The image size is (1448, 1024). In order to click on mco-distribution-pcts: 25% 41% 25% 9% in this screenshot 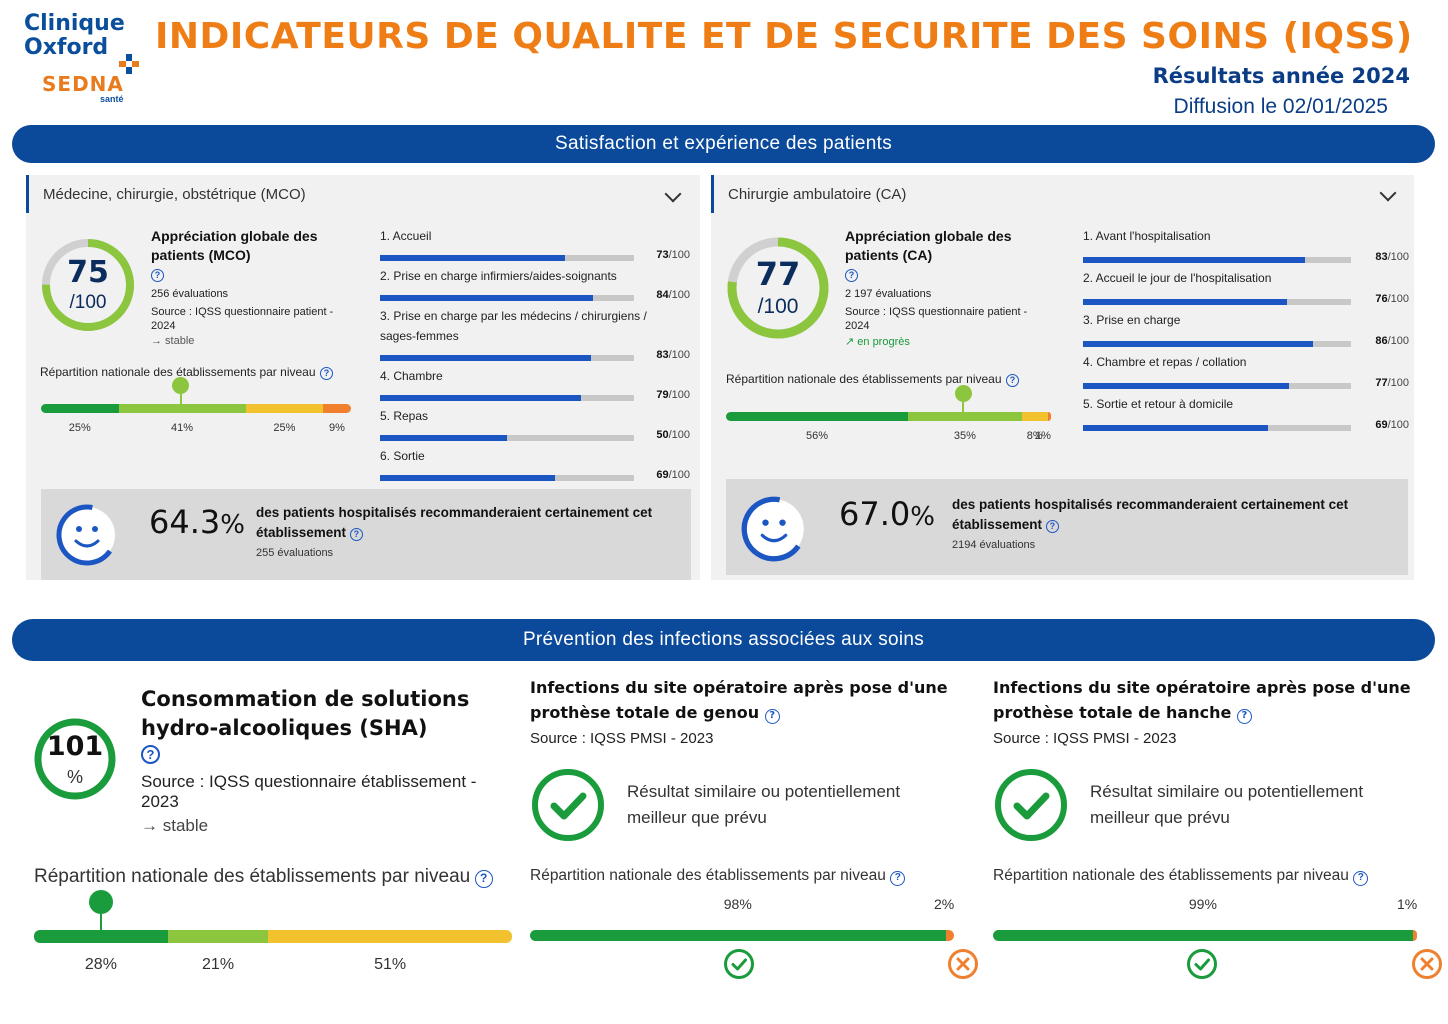, I will do `click(196, 430)`.